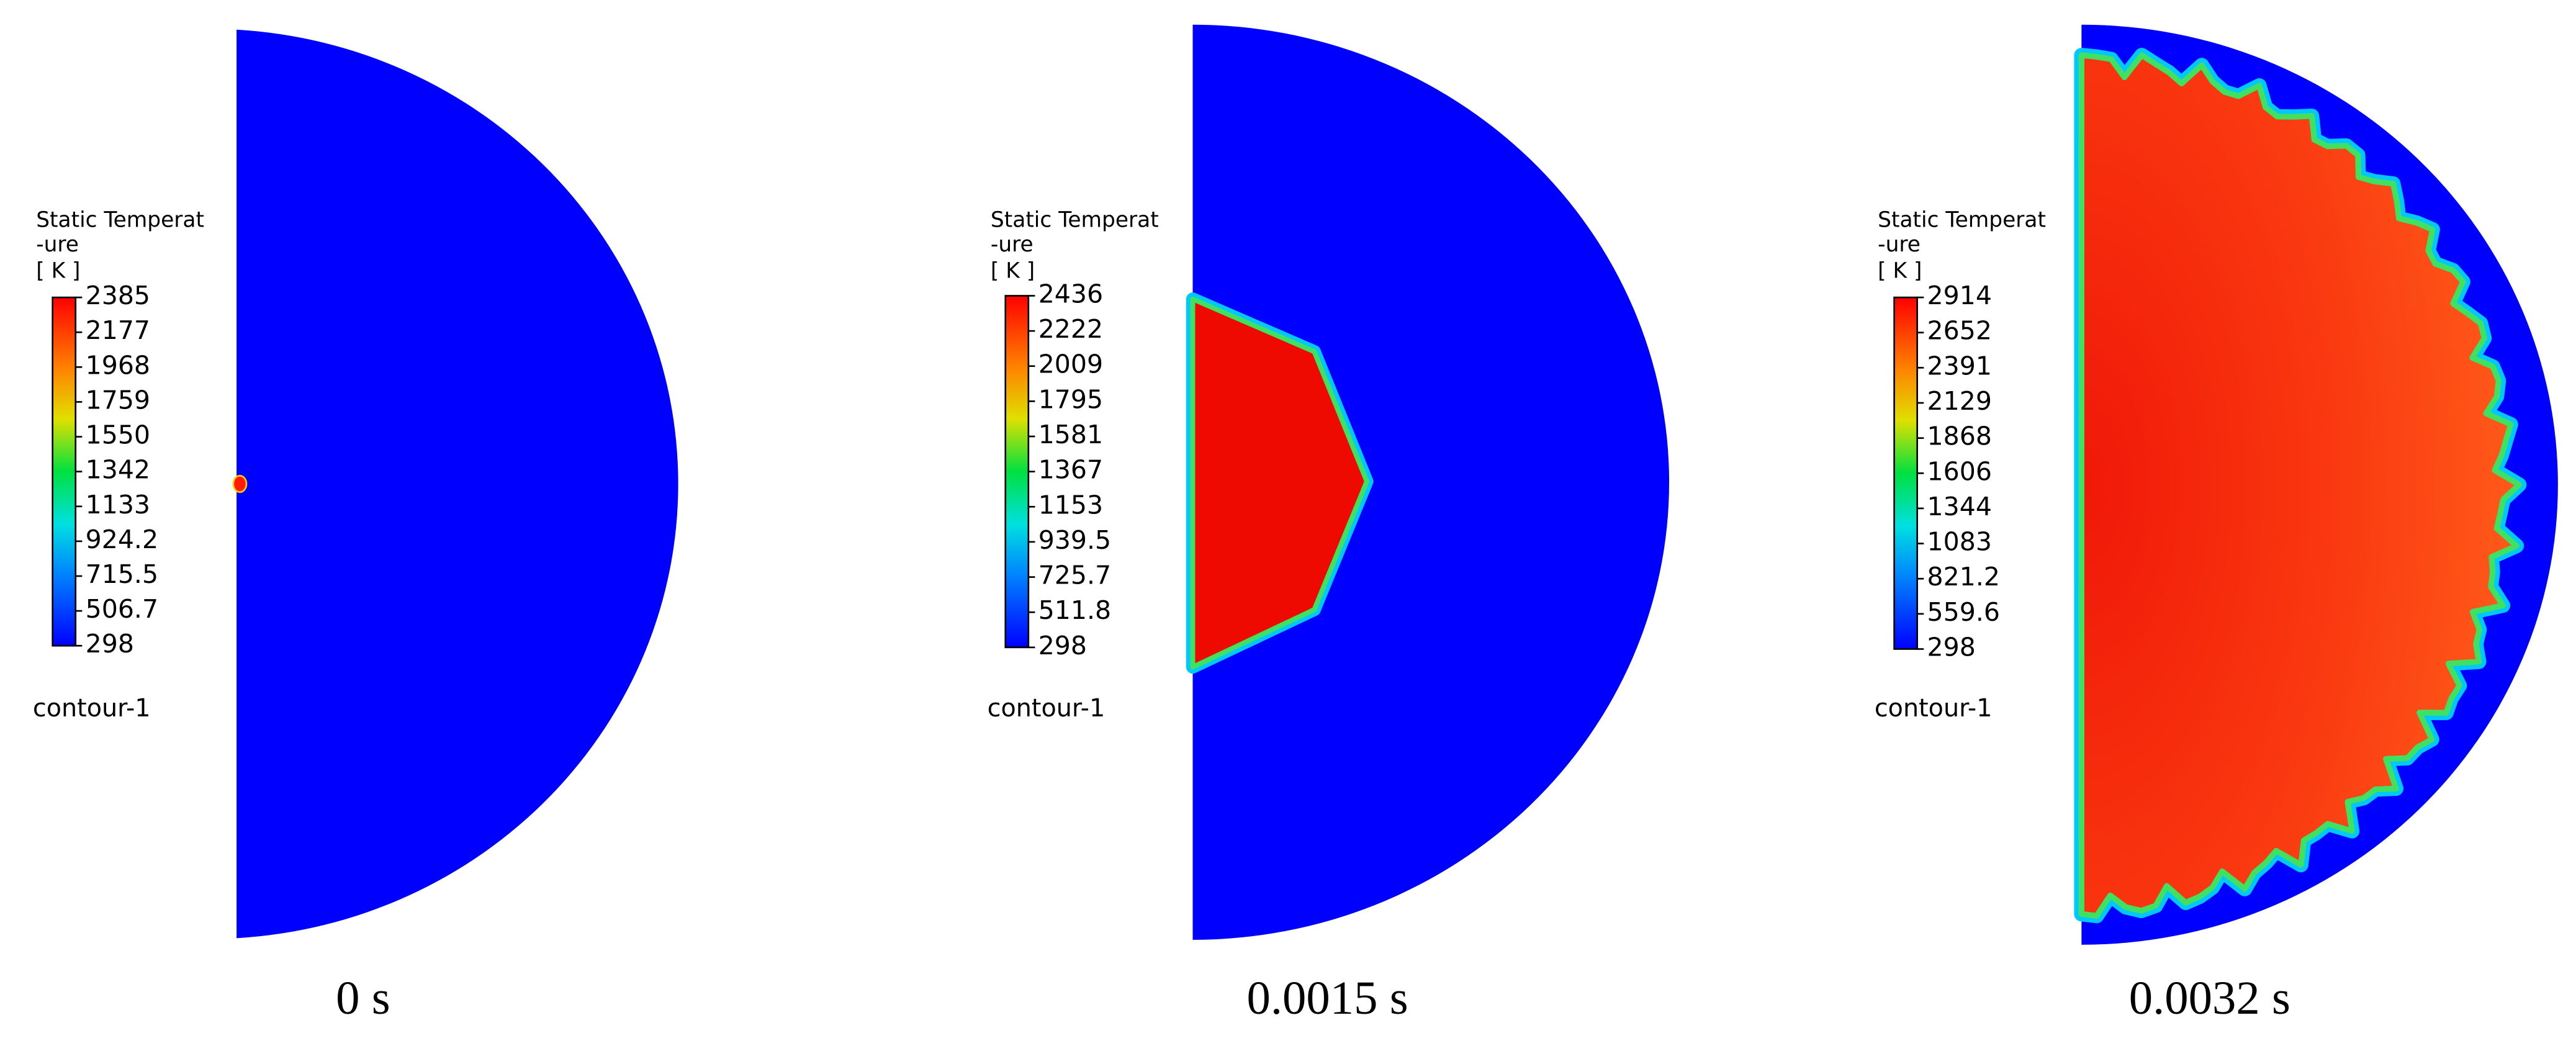  Describe the element at coordinates (1074, 610) in the screenshot. I see `colorbar-tick-label: 511.8` at that location.